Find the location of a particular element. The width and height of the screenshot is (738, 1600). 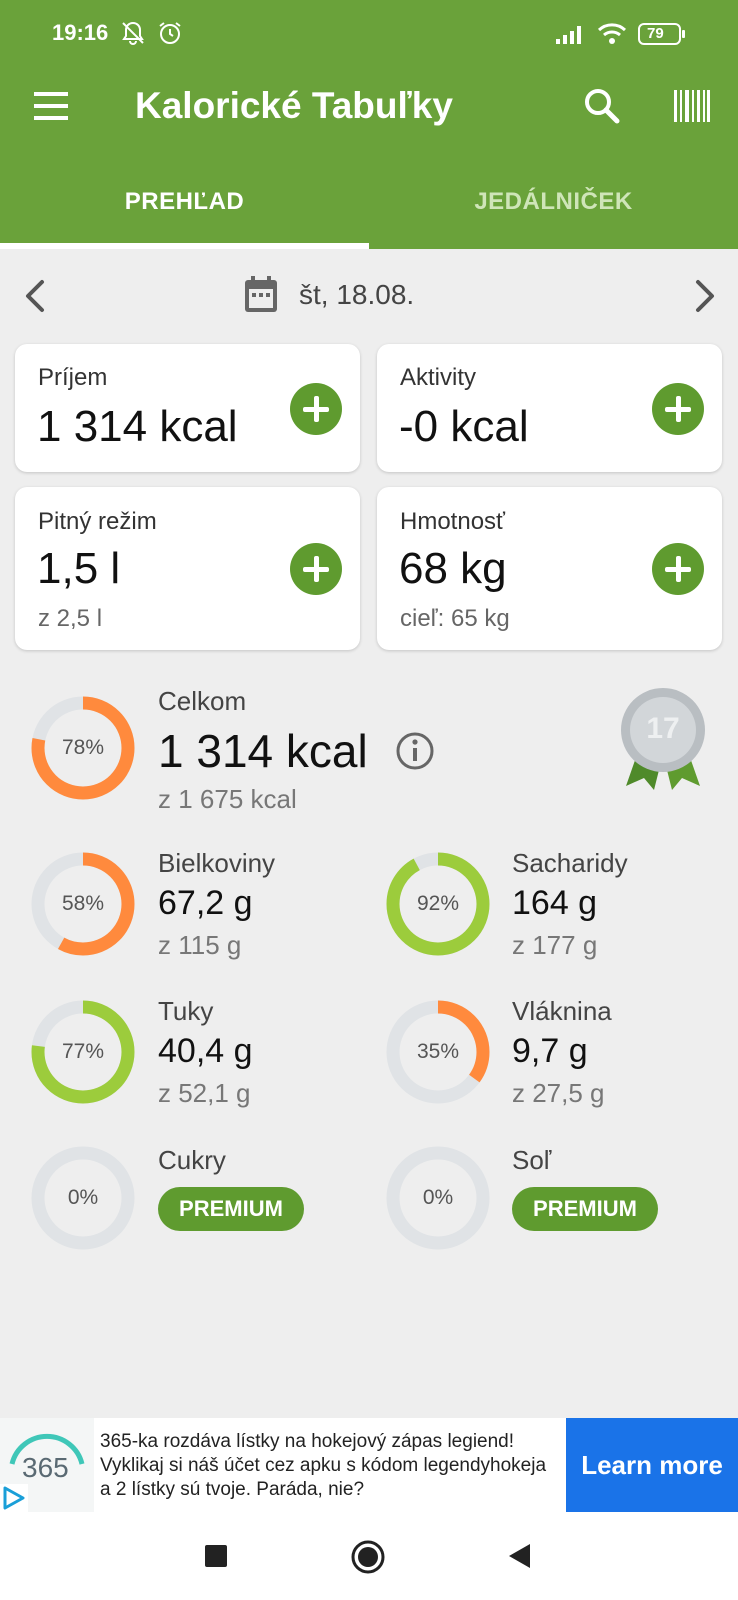

barcode-icon is located at coordinates (692, 106).